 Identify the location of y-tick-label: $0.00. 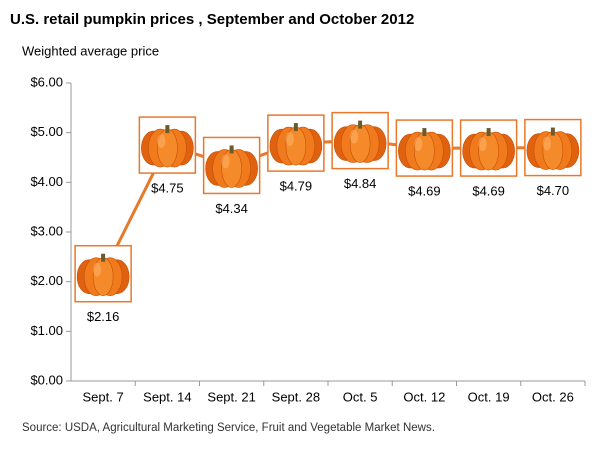
(46, 379).